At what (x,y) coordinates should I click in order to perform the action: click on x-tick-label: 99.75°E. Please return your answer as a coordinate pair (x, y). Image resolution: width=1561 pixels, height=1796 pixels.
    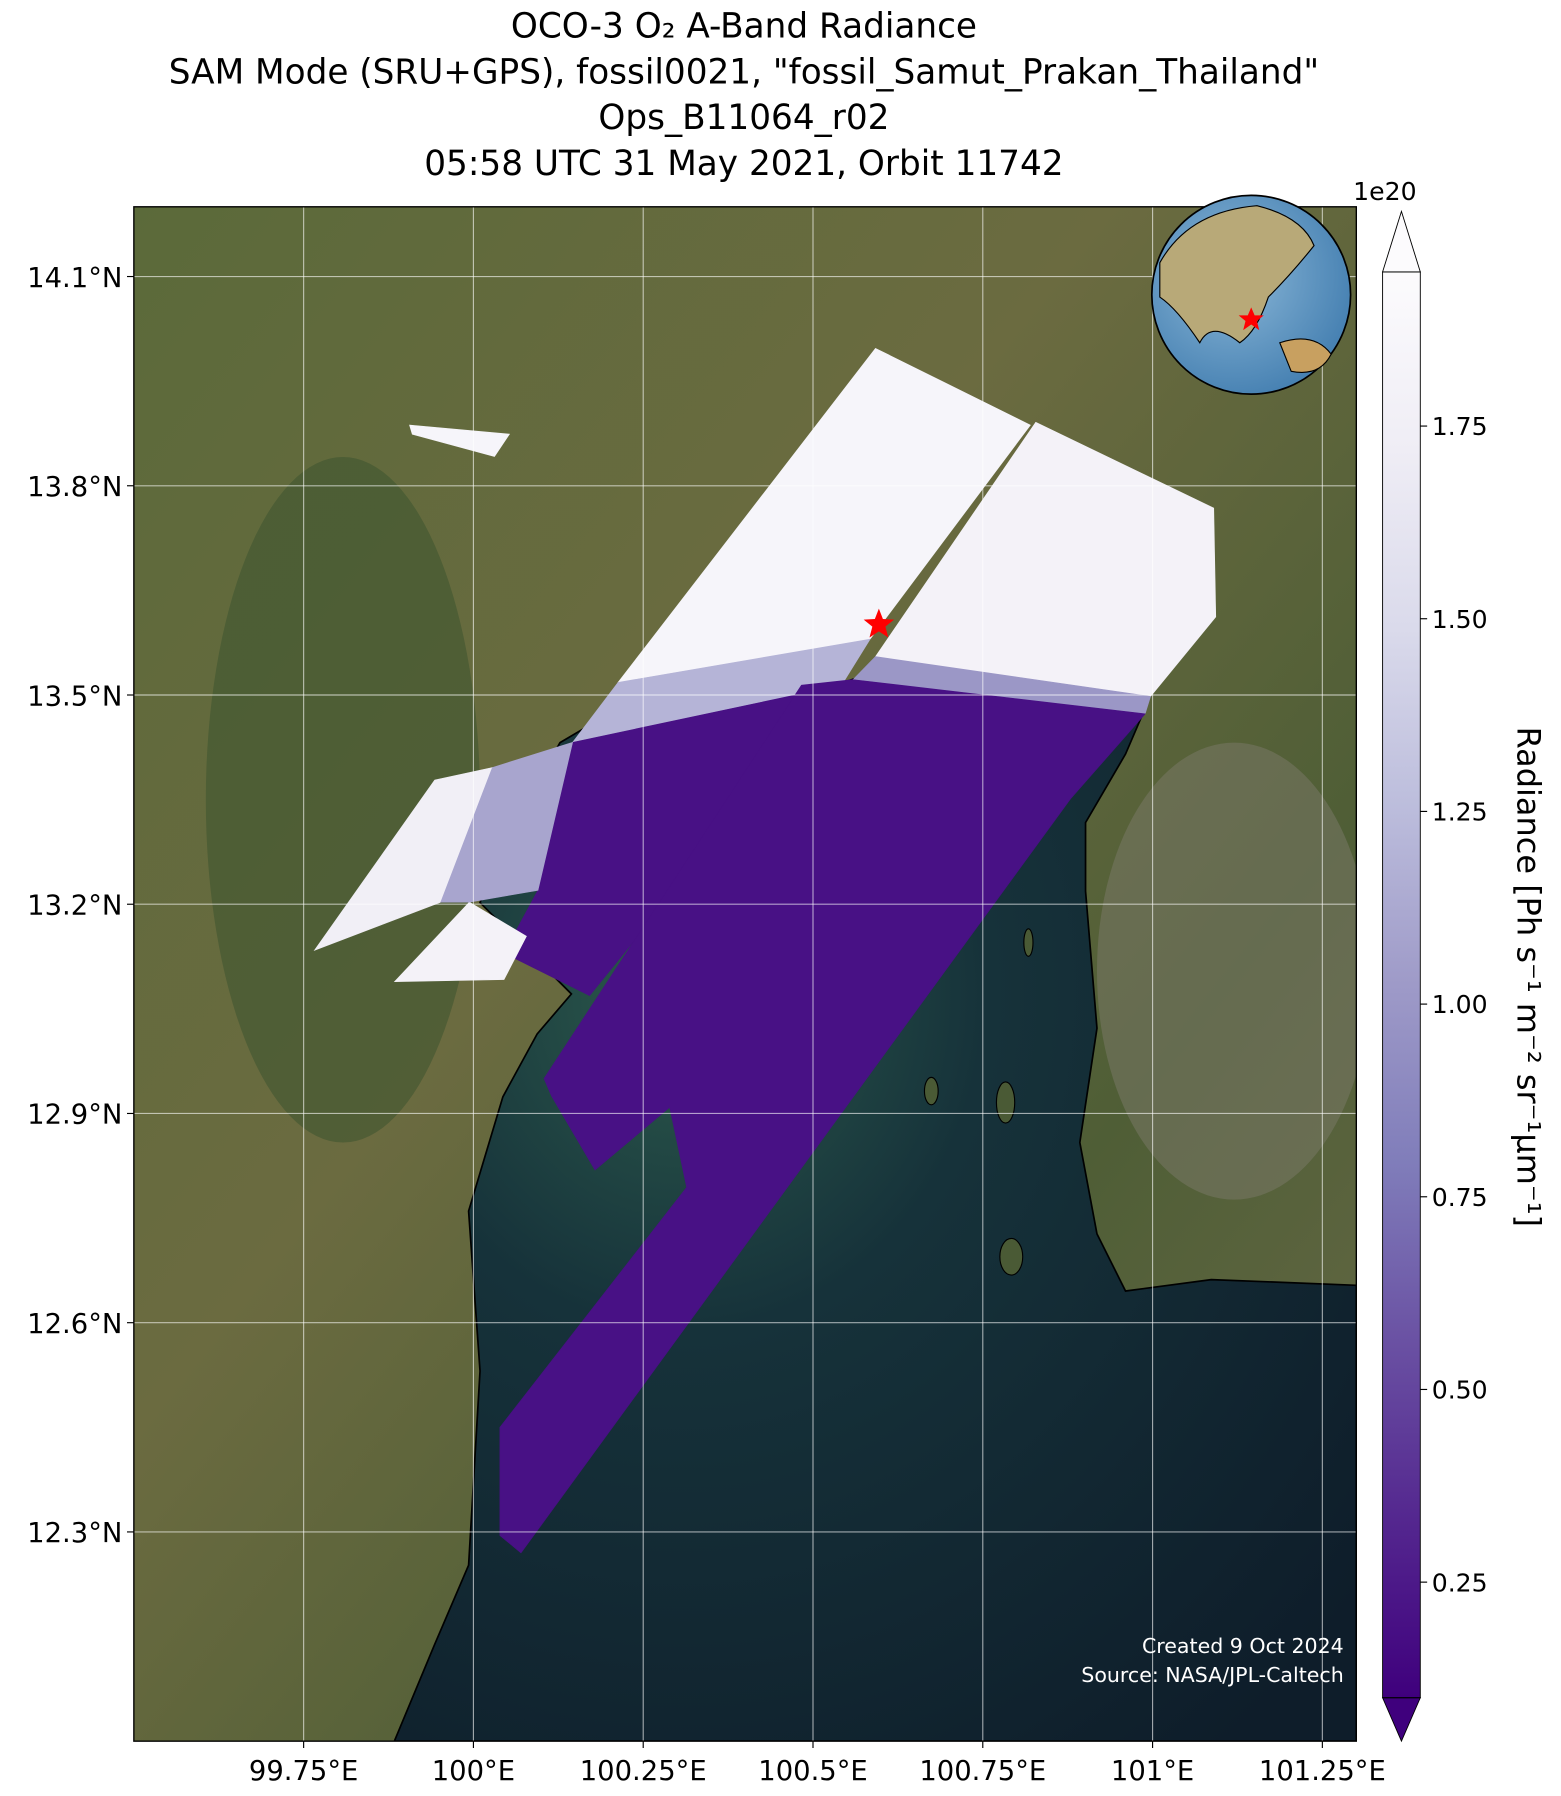
    Looking at the image, I should click on (303, 1771).